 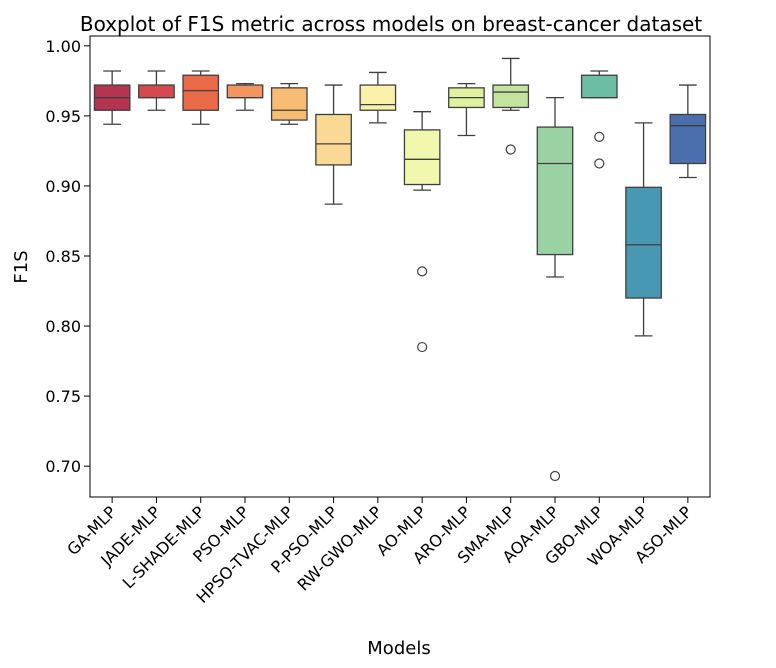 I want to click on y-tick-label: 1.00, so click(x=63, y=46).